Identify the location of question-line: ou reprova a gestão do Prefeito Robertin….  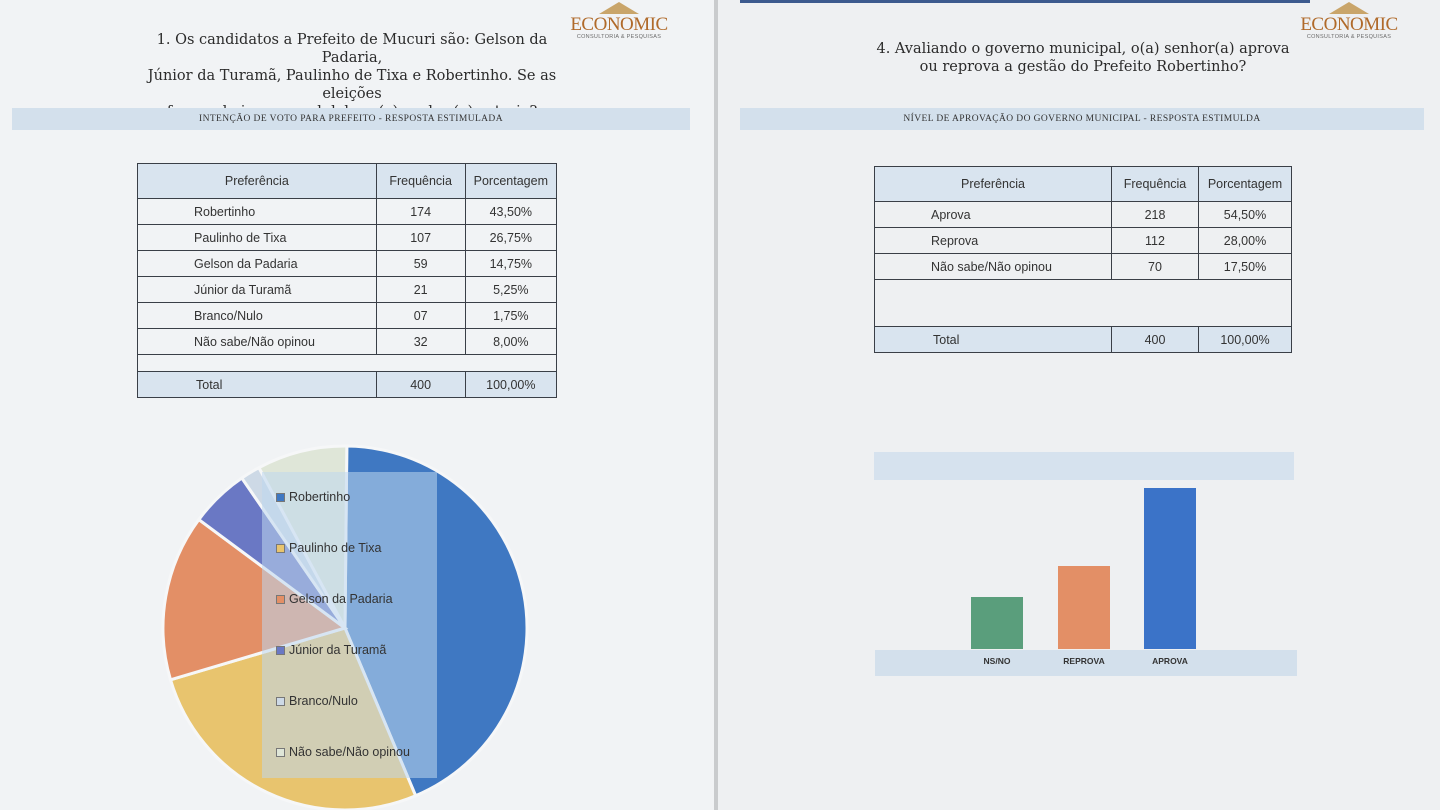
(1083, 67).